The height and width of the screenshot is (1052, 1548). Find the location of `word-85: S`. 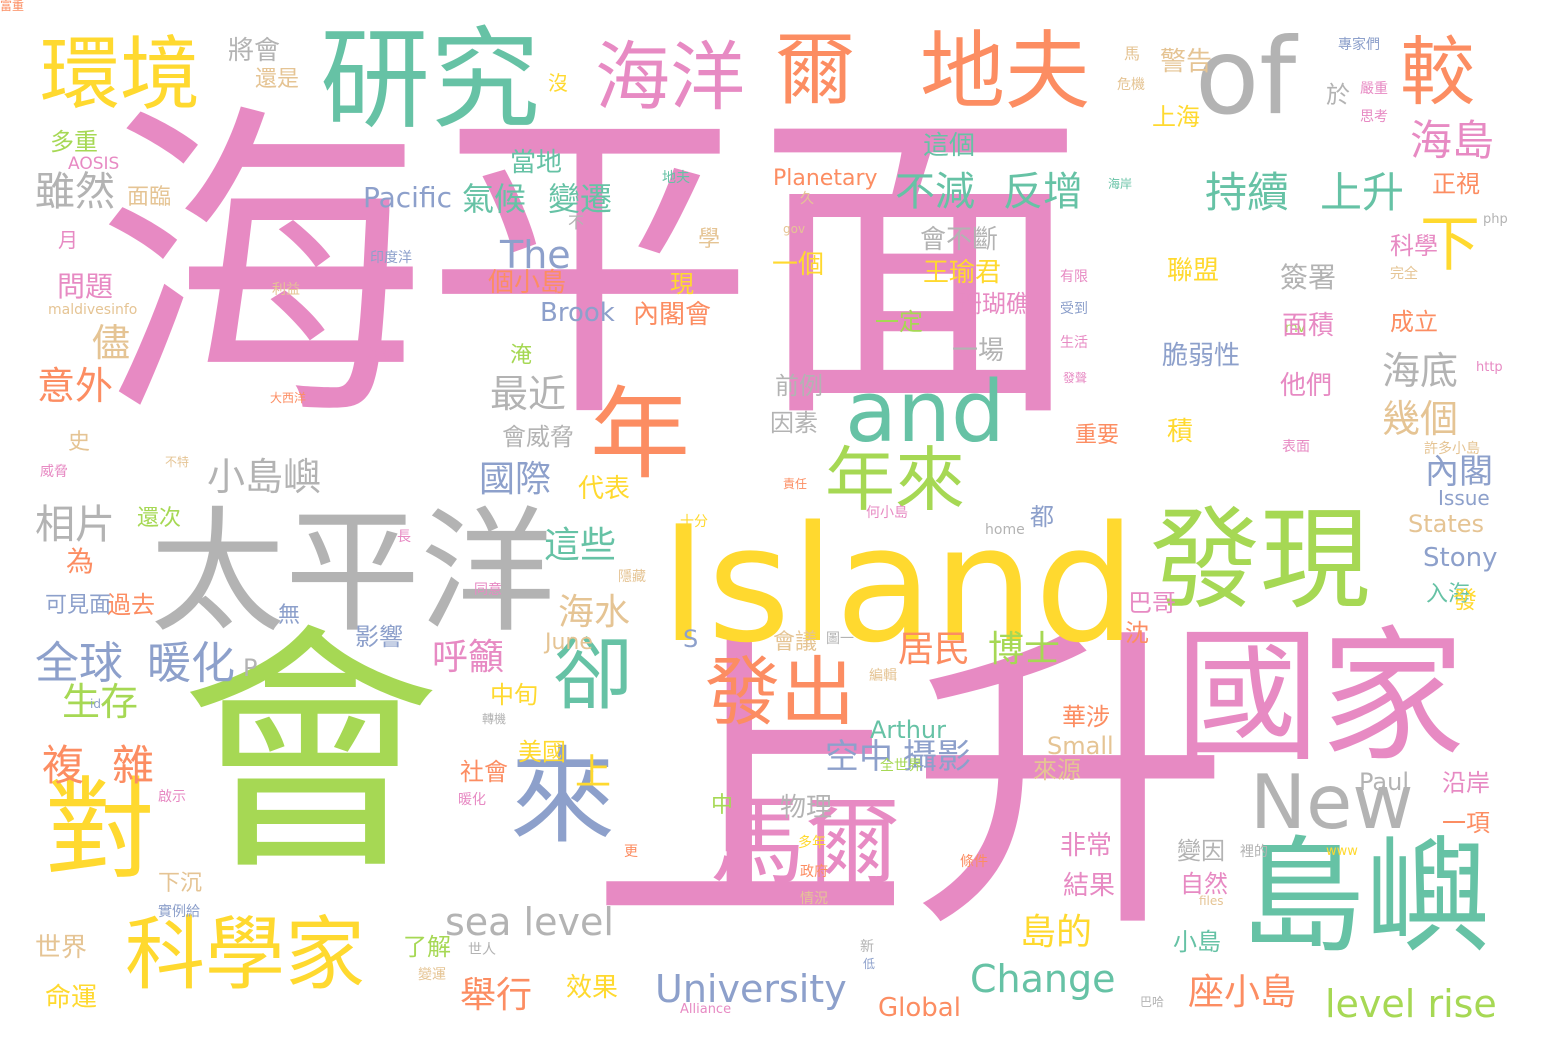

word-85: S is located at coordinates (691, 639).